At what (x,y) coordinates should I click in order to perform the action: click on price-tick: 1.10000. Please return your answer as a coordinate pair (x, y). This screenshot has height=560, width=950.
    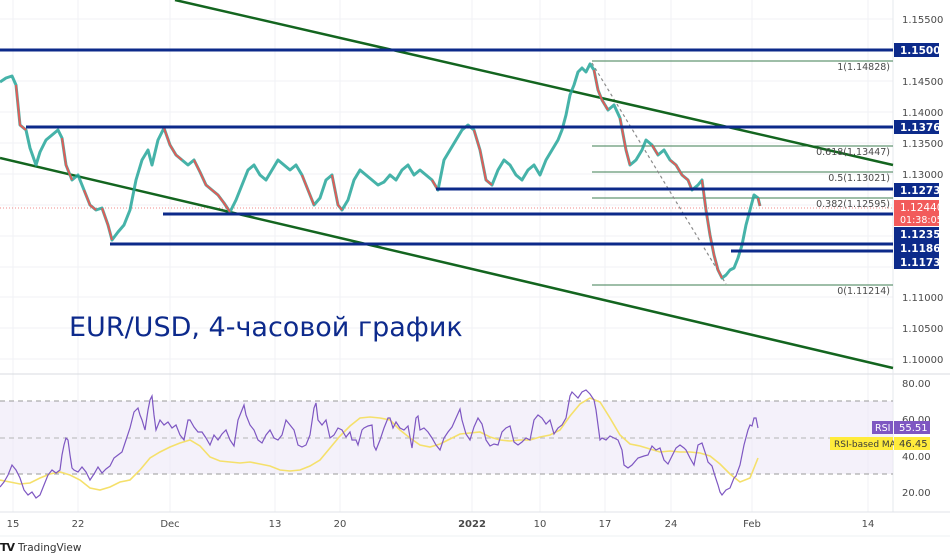
    Looking at the image, I should click on (922, 360).